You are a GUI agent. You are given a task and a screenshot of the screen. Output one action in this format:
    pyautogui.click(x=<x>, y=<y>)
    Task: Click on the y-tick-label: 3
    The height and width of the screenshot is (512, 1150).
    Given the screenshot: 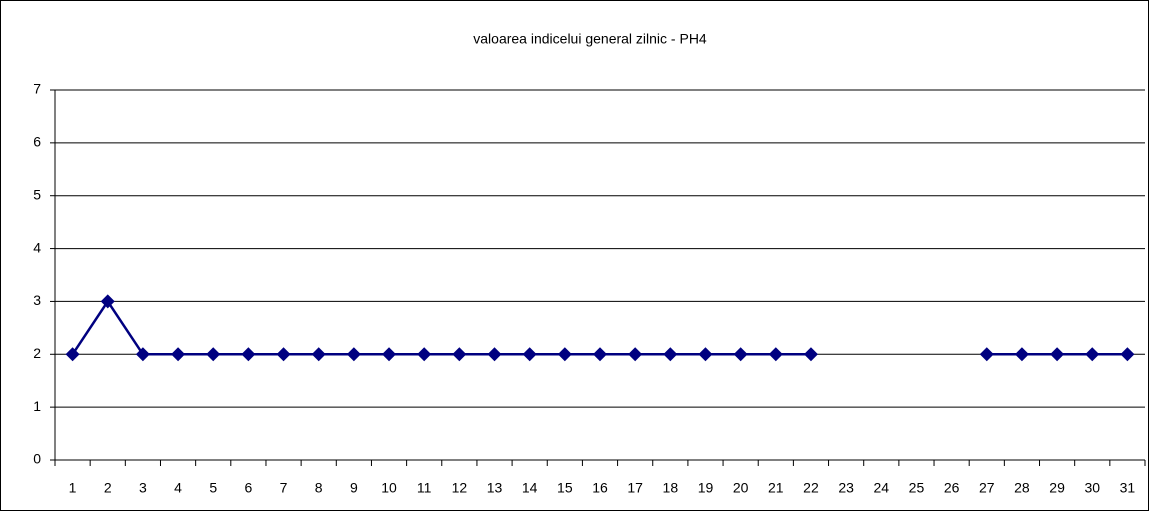 What is the action you would take?
    pyautogui.click(x=37, y=300)
    